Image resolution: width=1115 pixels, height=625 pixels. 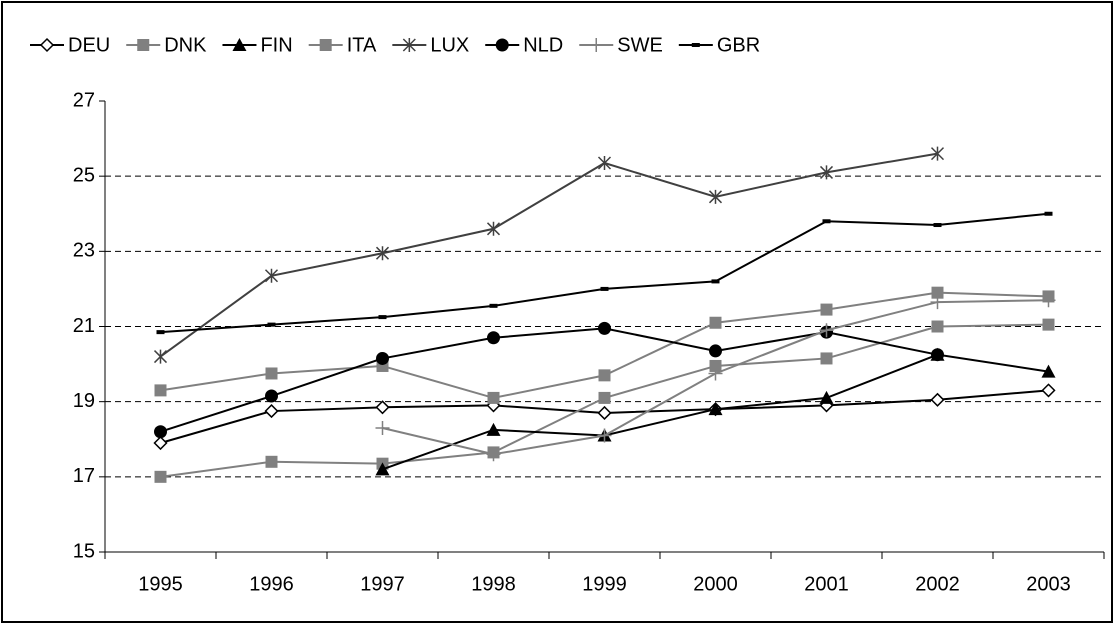 What do you see at coordinates (362, 45) in the screenshot?
I see `legend-label: ITA` at bounding box center [362, 45].